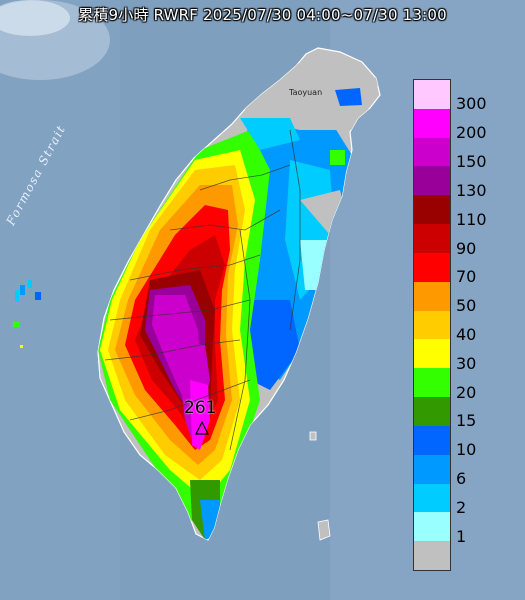  Describe the element at coordinates (306, 92) in the screenshot. I see `city-label: Taoyuan` at that location.